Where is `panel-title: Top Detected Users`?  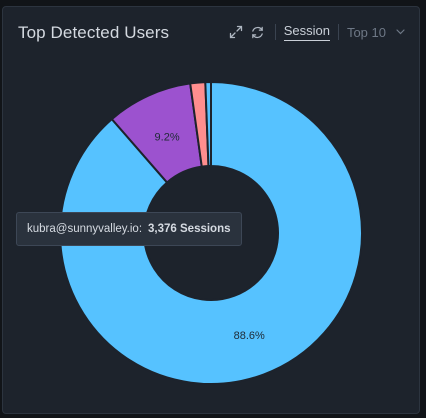
panel-title: Top Detected Users is located at coordinates (94, 32).